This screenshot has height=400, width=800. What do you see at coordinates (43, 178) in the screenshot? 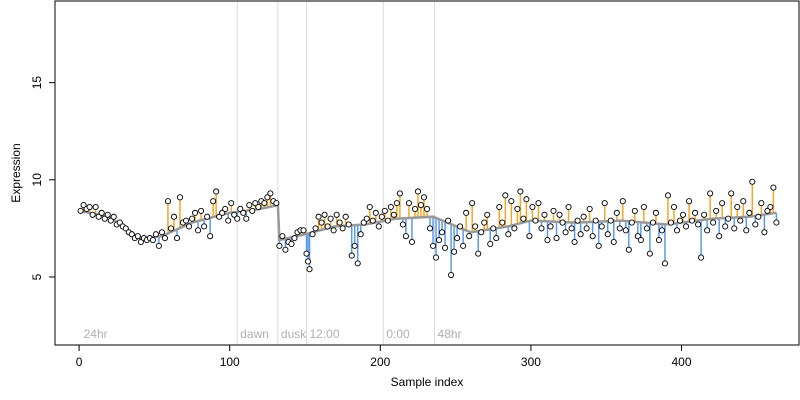
I see `y-axis: 5 10 15` at bounding box center [43, 178].